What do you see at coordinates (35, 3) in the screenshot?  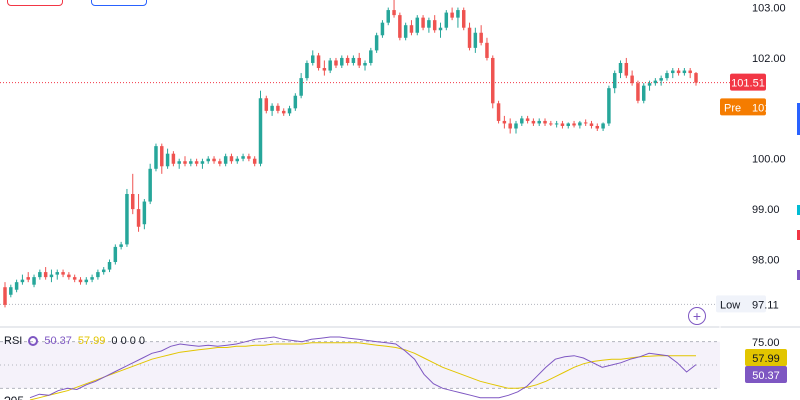 I see `toolbar-button-left` at bounding box center [35, 3].